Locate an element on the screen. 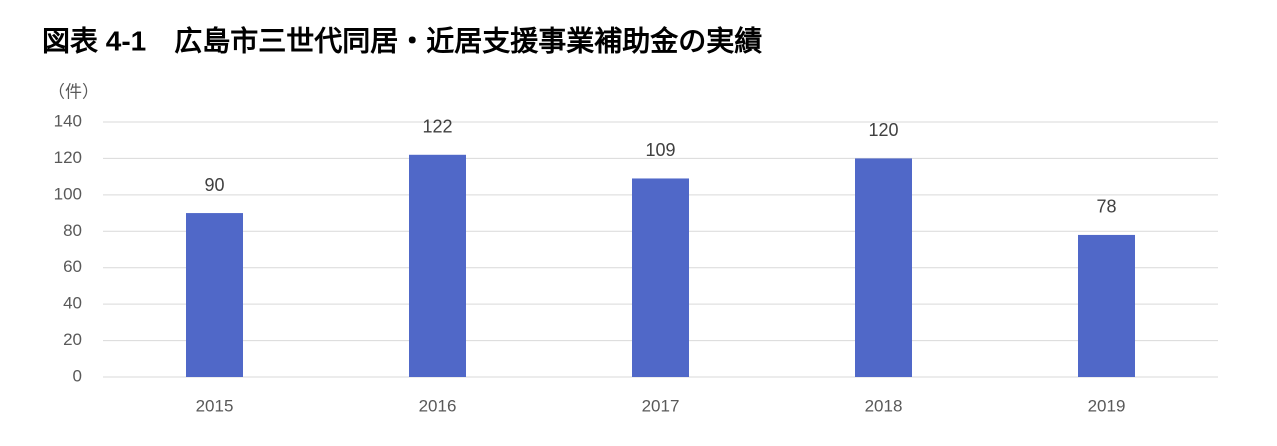 This screenshot has width=1277, height=446. data-label: 122 is located at coordinates (437, 127).